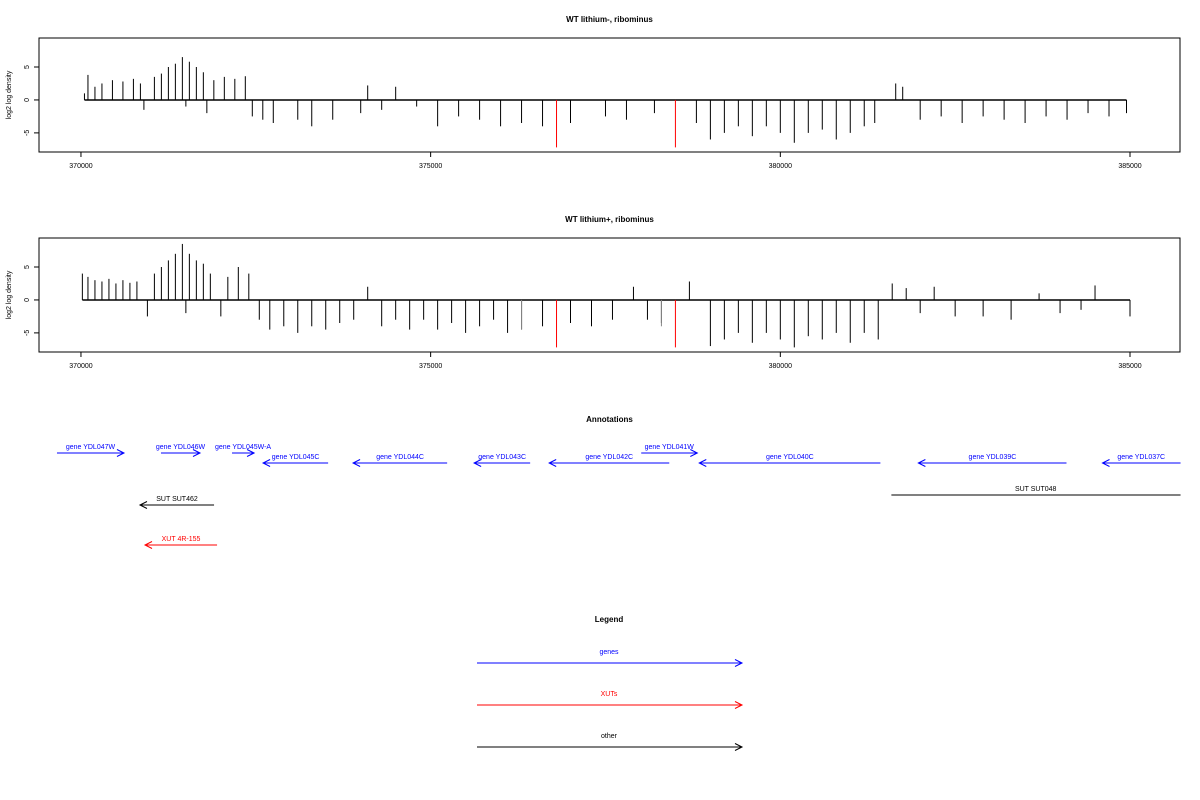 Image resolution: width=1200 pixels, height=800 pixels. What do you see at coordinates (609, 219) in the screenshot?
I see `panel-title: WT lithium+, ribominus` at bounding box center [609, 219].